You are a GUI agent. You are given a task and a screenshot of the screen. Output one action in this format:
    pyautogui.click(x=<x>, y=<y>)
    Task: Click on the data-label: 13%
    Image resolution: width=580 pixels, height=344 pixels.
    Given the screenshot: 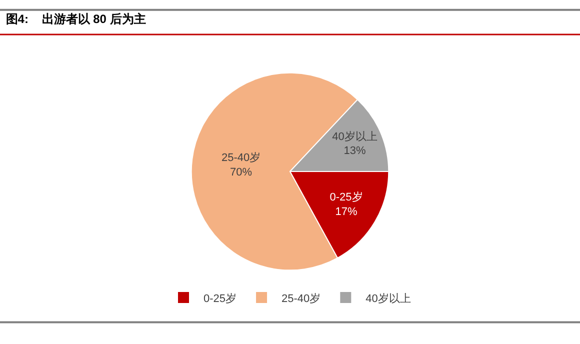 What is the action you would take?
    pyautogui.click(x=355, y=151)
    